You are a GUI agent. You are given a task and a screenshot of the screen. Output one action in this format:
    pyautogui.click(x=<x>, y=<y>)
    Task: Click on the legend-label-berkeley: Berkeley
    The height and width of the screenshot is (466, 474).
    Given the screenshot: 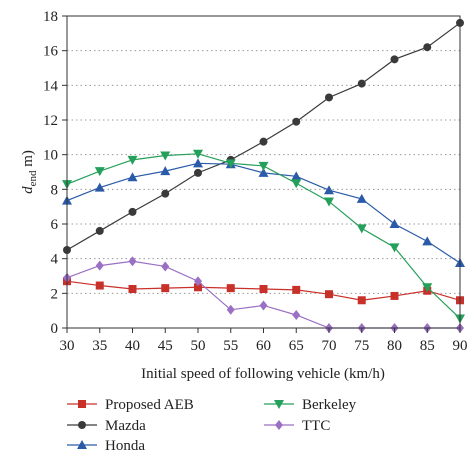 What is the action you would take?
    pyautogui.click(x=329, y=405)
    